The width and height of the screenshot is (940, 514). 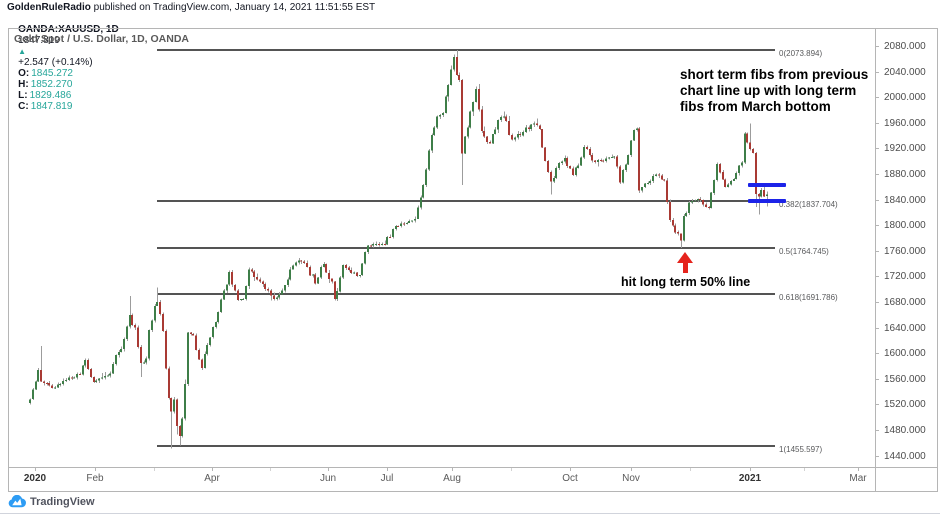 I want to click on frame-right-border, so click(x=937, y=259).